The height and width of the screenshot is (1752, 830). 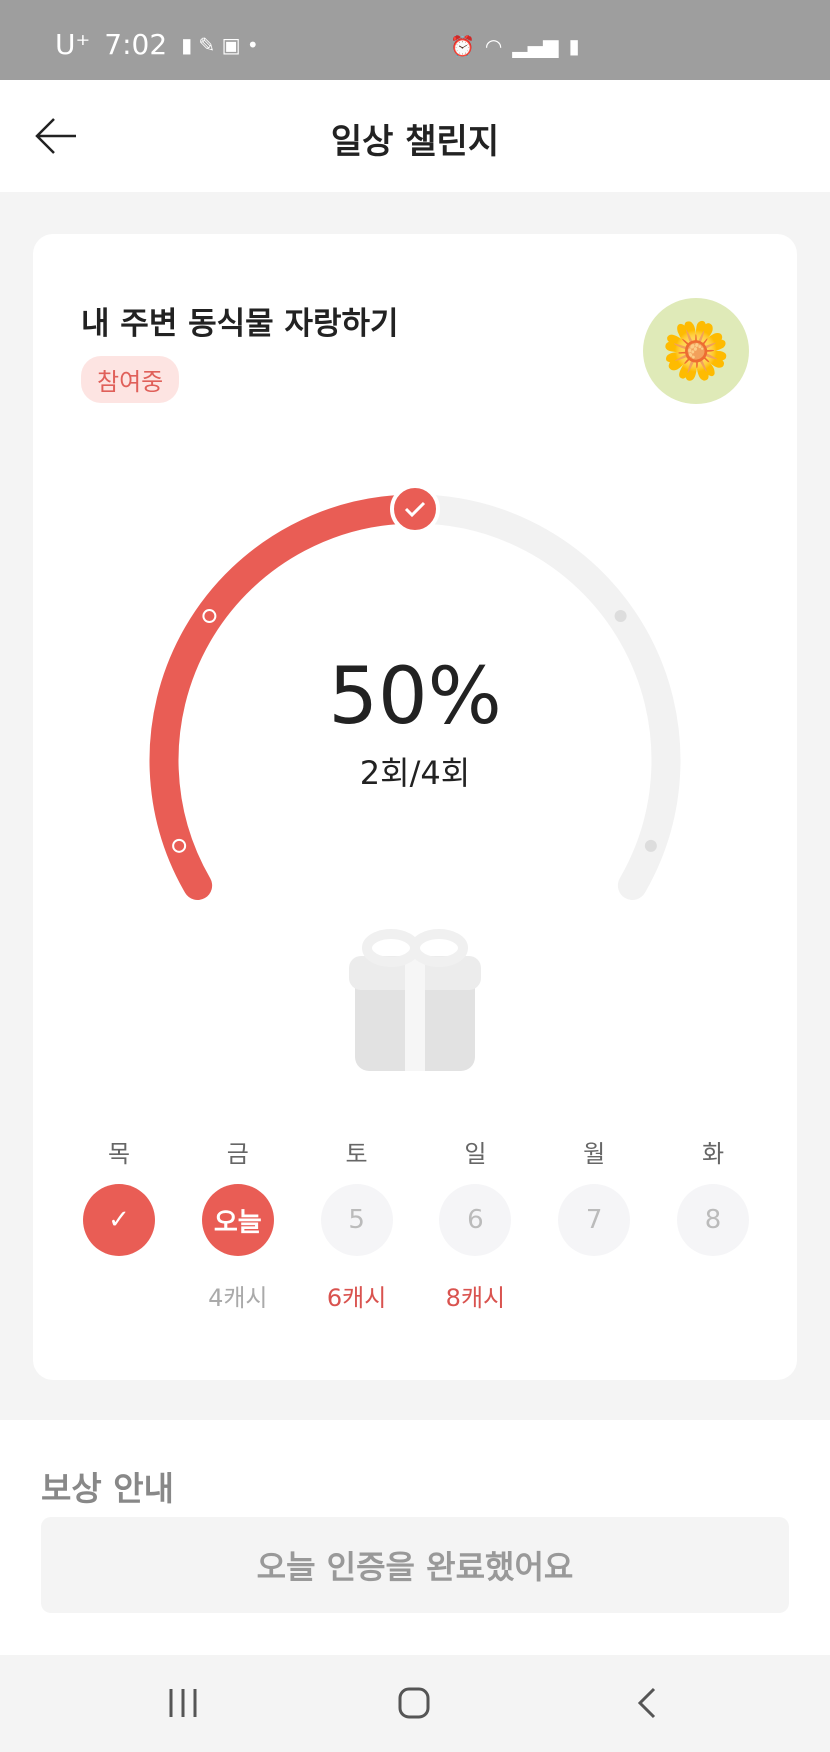 I want to click on recent-apps-icon, so click(x=183, y=1703).